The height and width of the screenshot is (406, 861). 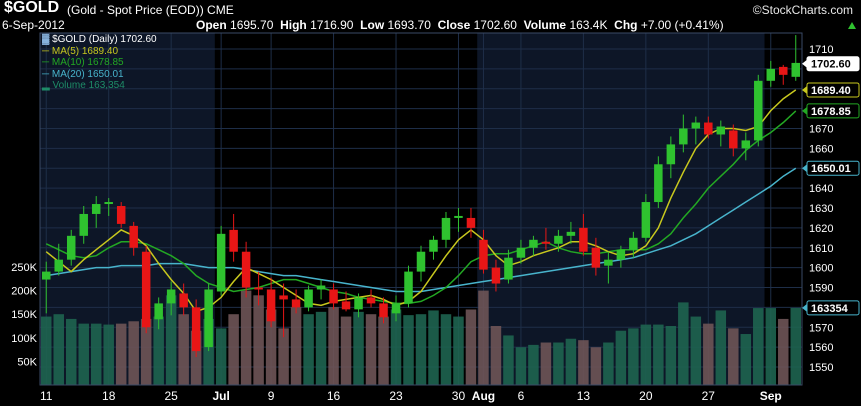 What do you see at coordinates (852, 25) in the screenshot?
I see `up-arrow-icon` at bounding box center [852, 25].